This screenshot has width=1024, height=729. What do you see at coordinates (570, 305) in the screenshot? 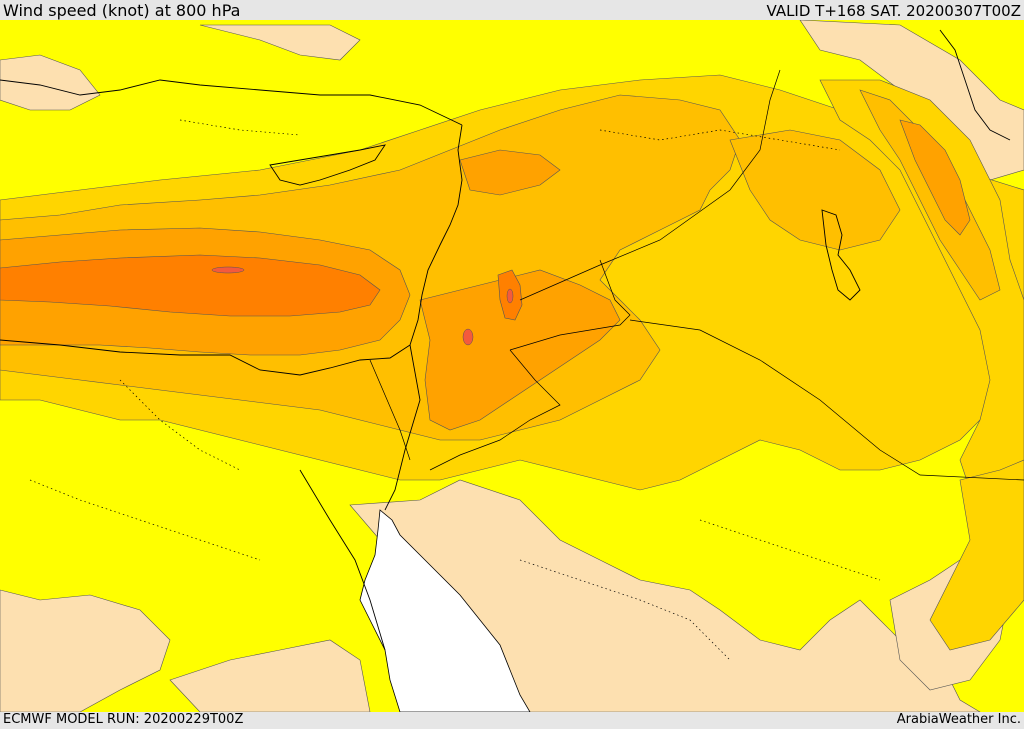
I see `border-jordan-saudi` at bounding box center [570, 305].